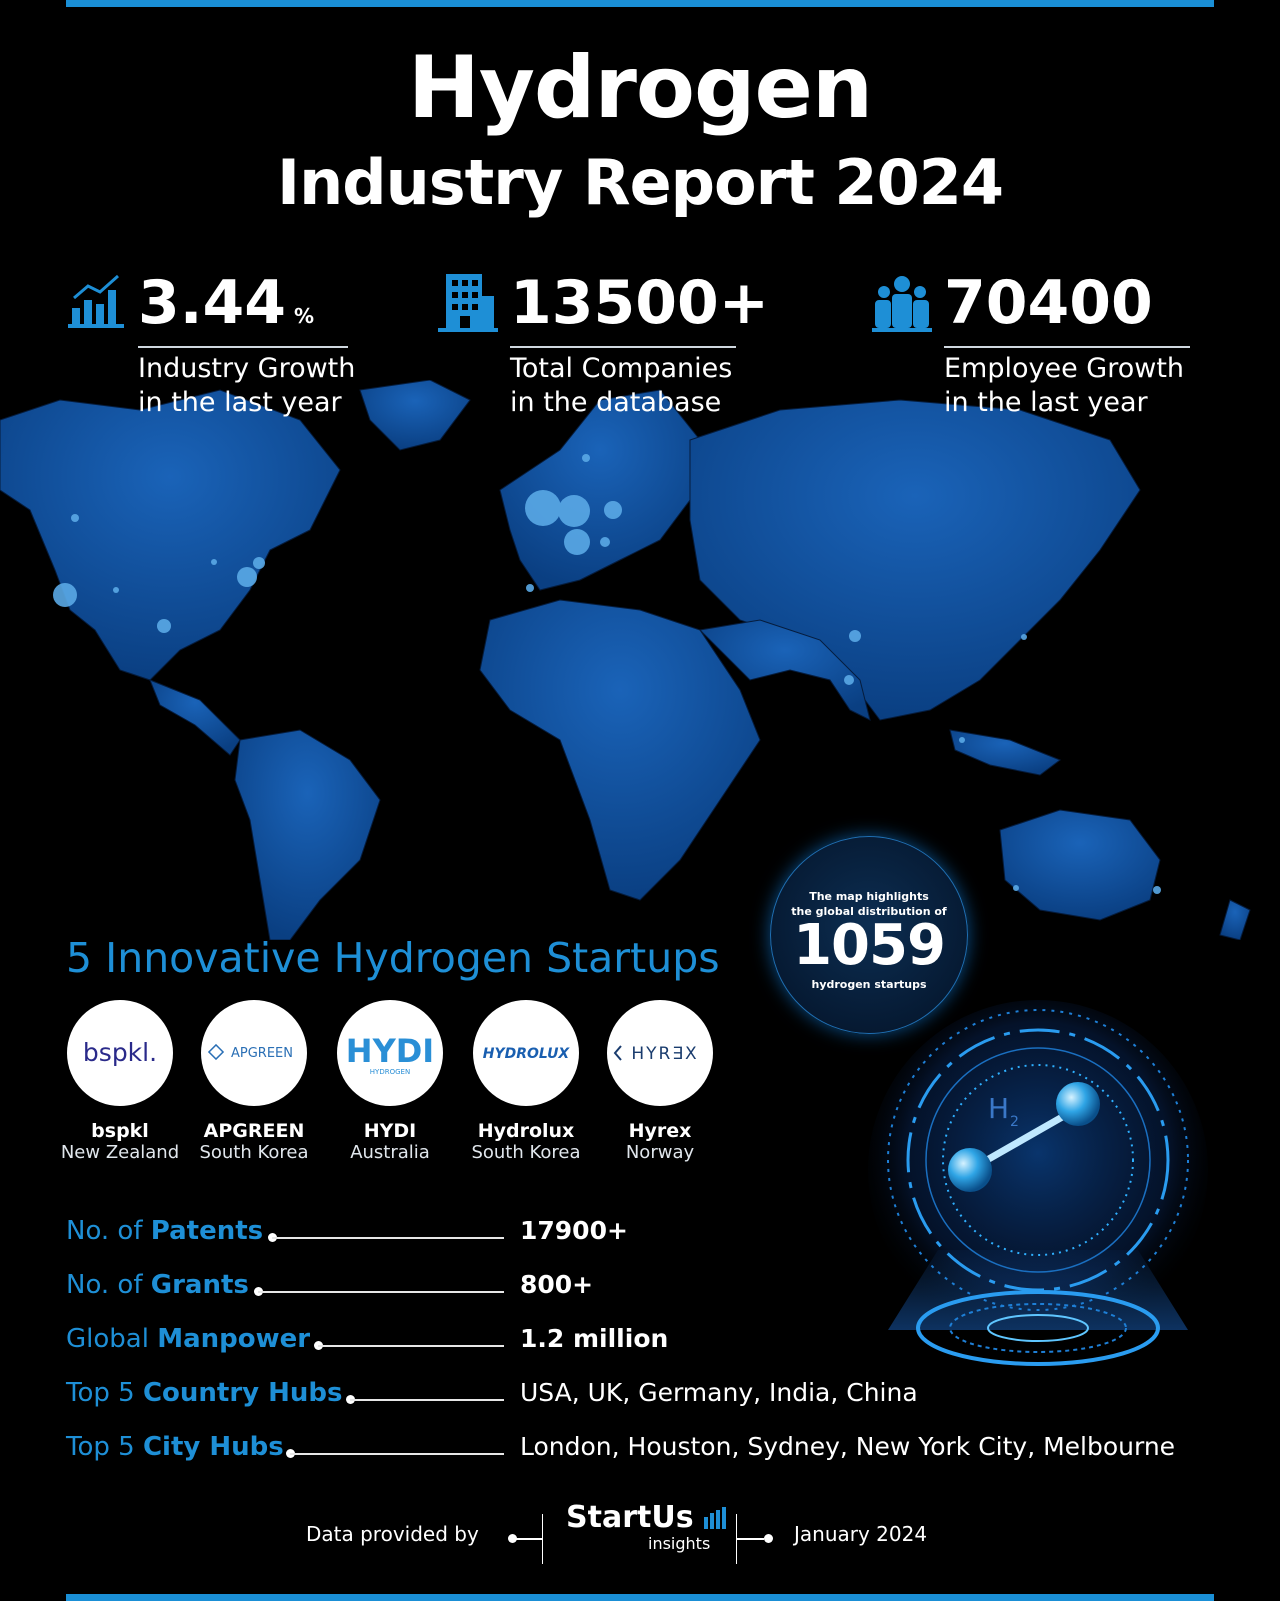 This screenshot has height=1601, width=1280. Describe the element at coordinates (869, 896) in the screenshot. I see `badge-text: The map highlights` at that location.